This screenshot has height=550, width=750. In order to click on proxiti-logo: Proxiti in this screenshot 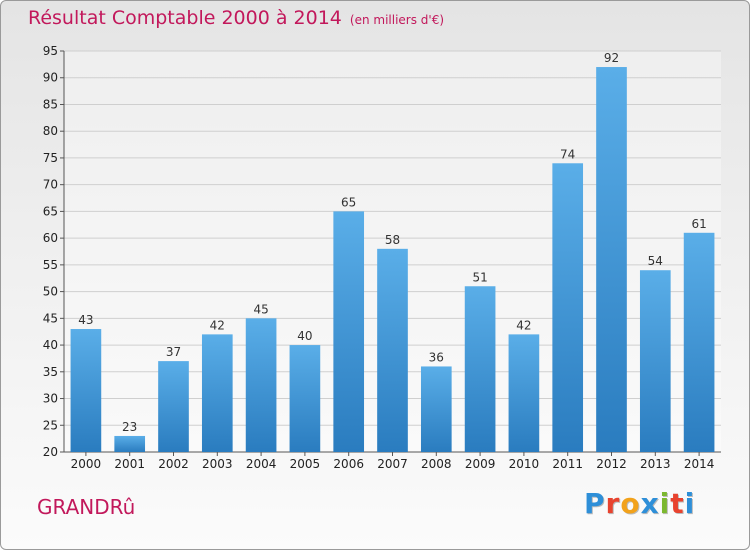, I will do `click(639, 503)`.